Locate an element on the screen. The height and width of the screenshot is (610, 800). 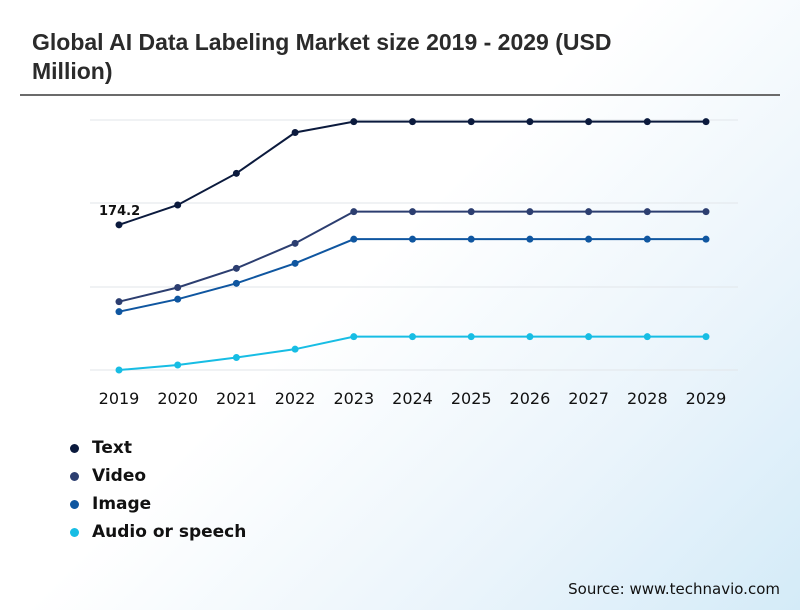
x-tick-label: 2029 is located at coordinates (706, 398).